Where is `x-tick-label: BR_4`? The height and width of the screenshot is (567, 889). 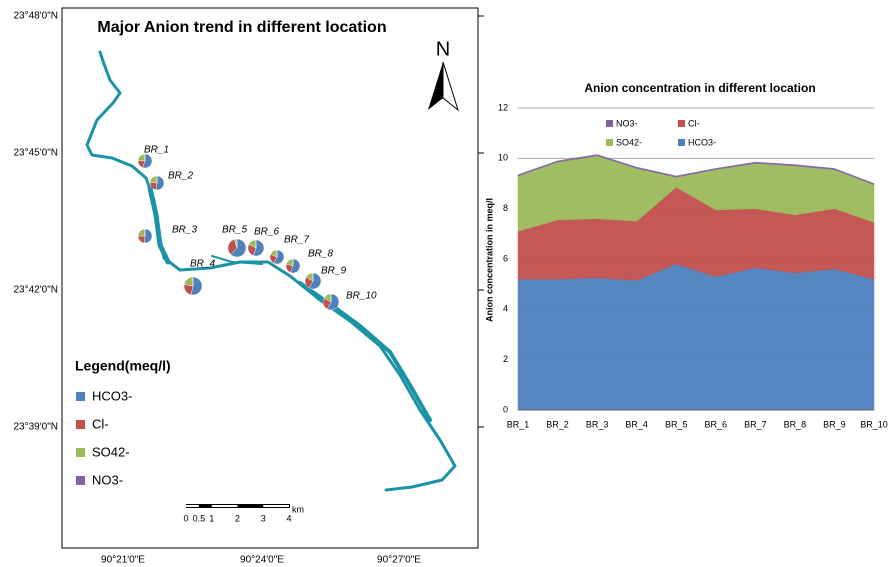
x-tick-label: BR_4 is located at coordinates (636, 424).